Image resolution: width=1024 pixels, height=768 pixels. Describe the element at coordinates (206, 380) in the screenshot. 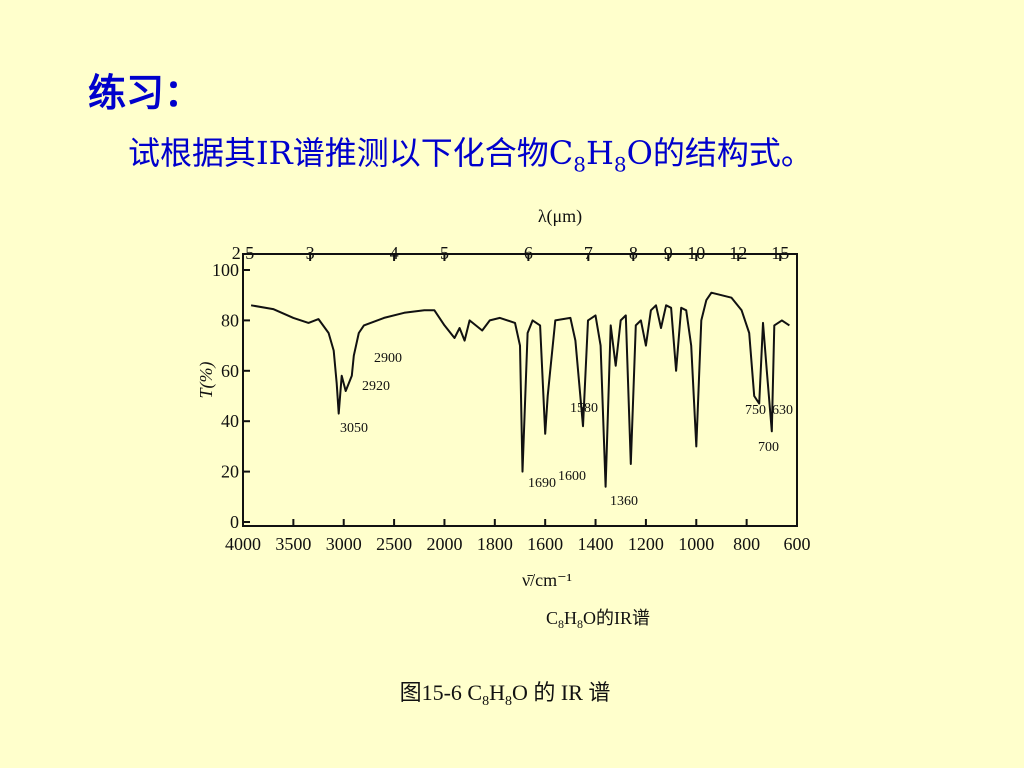

I see `y-axis-label: T(%)` at that location.